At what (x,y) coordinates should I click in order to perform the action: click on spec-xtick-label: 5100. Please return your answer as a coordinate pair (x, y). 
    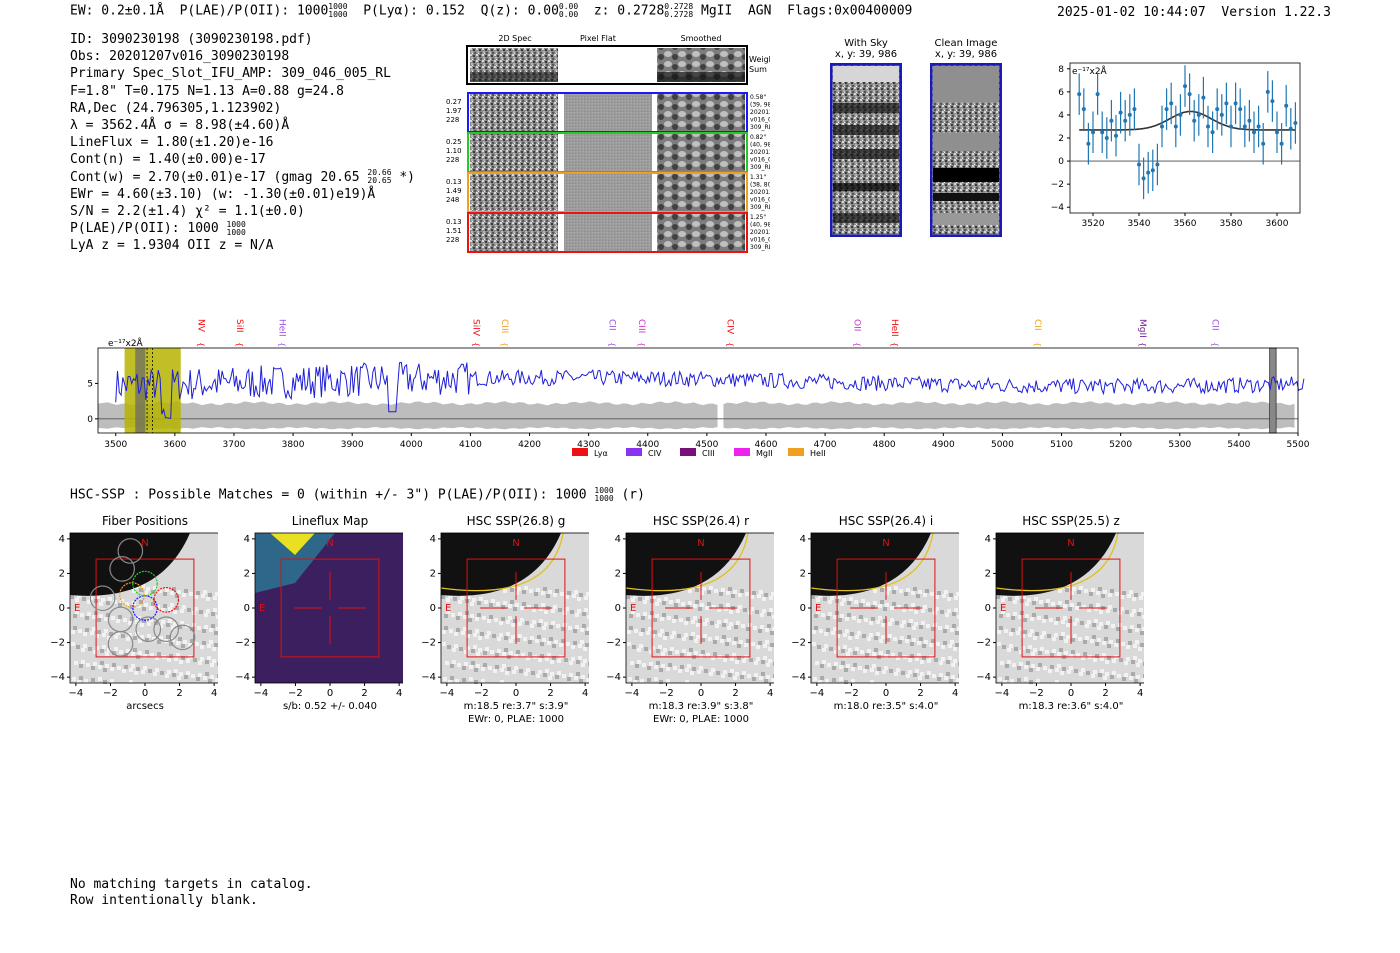
    Looking at the image, I should click on (1061, 445).